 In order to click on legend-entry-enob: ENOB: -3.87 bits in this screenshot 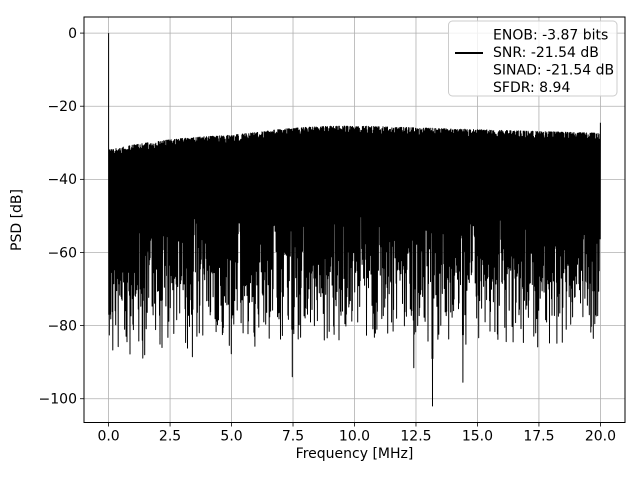, I will do `click(550, 36)`.